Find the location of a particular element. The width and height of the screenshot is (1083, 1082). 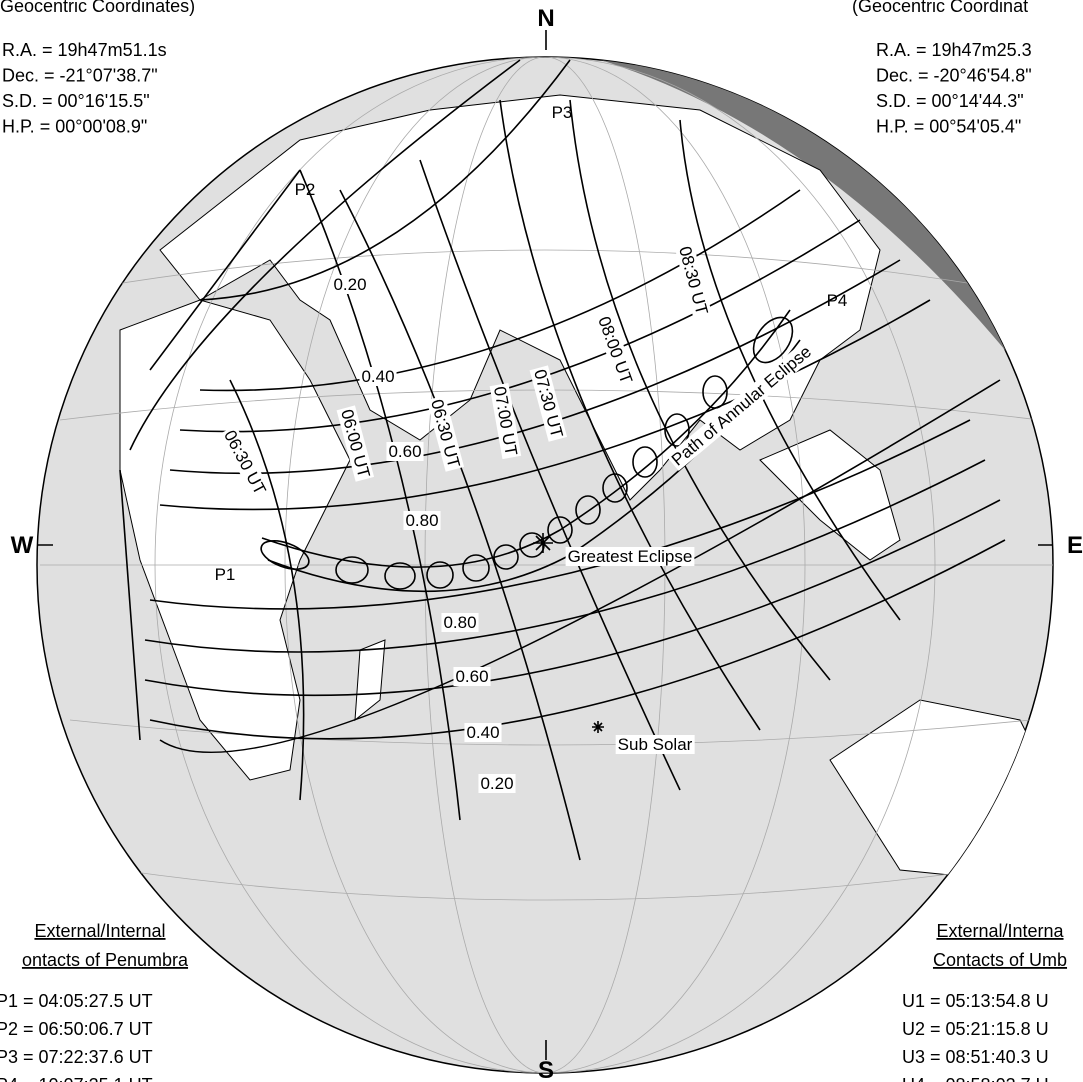

sub-solar-label: Sub Solar is located at coordinates (655, 744).